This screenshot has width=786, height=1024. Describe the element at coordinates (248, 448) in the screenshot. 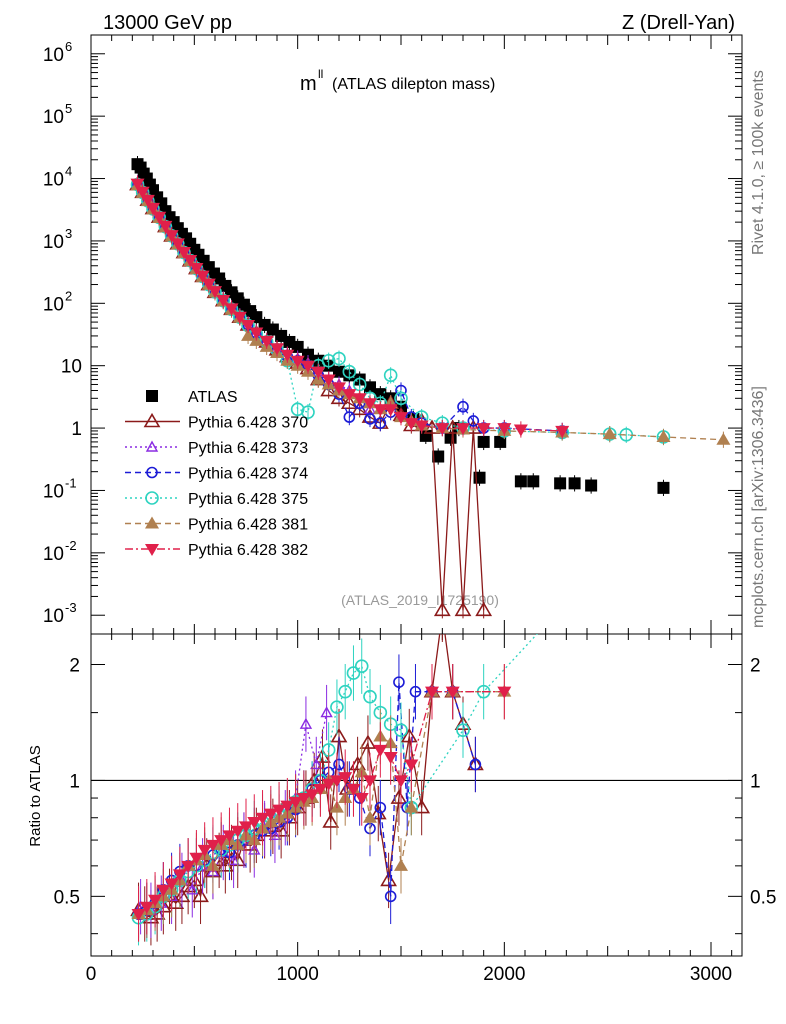

I see `legend-label: Pythia 6.428 373` at that location.